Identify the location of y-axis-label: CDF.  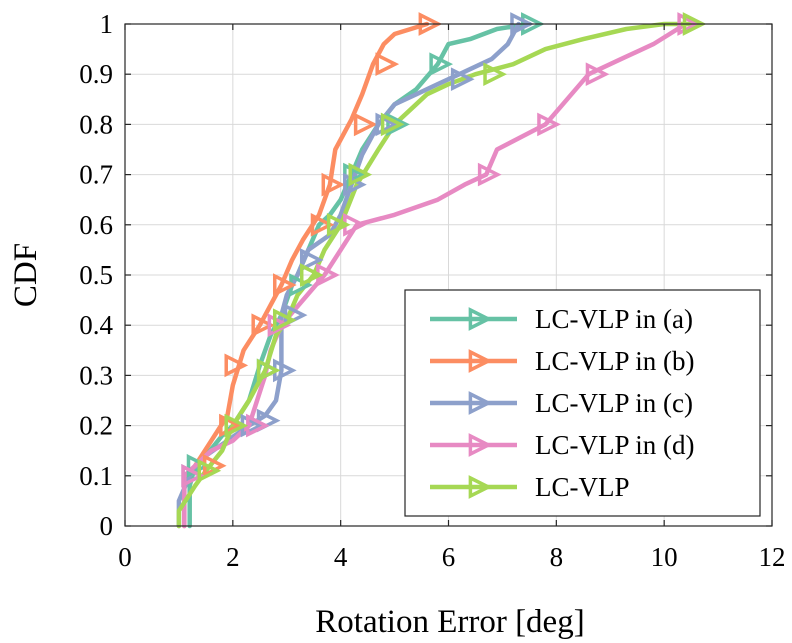
(26, 275).